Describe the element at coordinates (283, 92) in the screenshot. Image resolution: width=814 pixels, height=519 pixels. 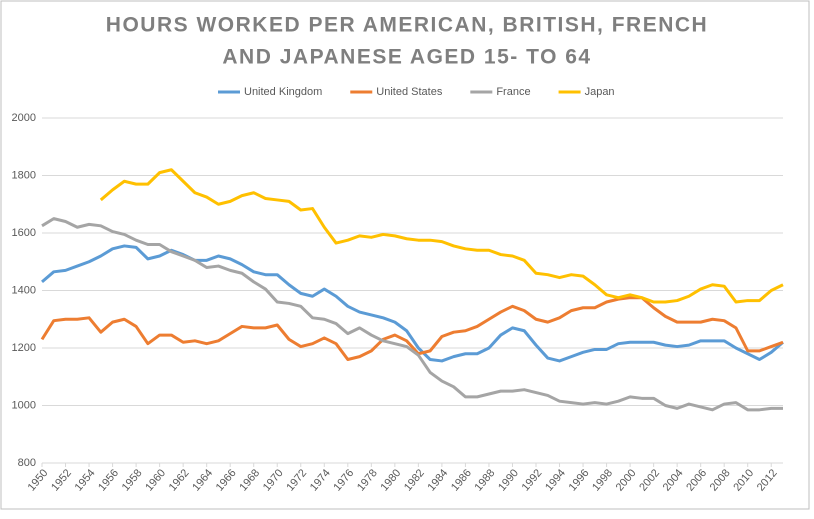
I see `legend-label: United Kingdom` at that location.